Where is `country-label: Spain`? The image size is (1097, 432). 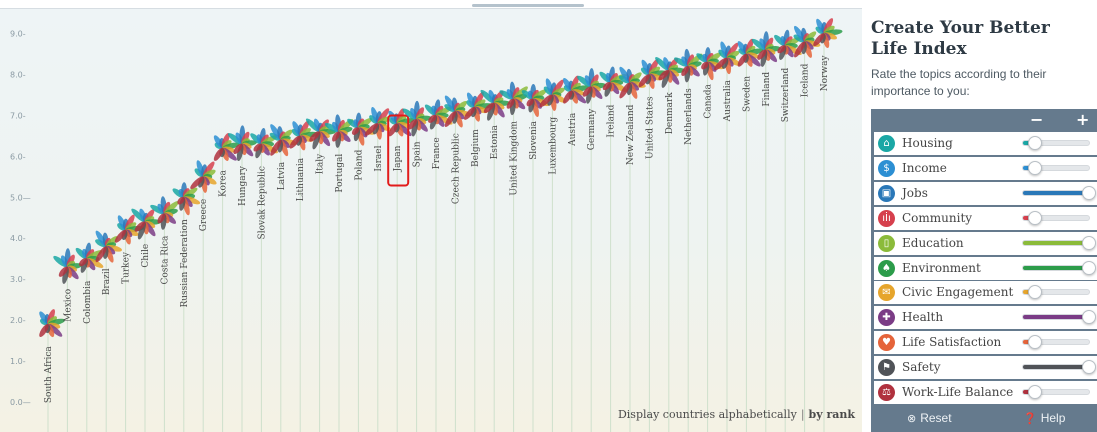
country-label: Spain is located at coordinates (418, 154).